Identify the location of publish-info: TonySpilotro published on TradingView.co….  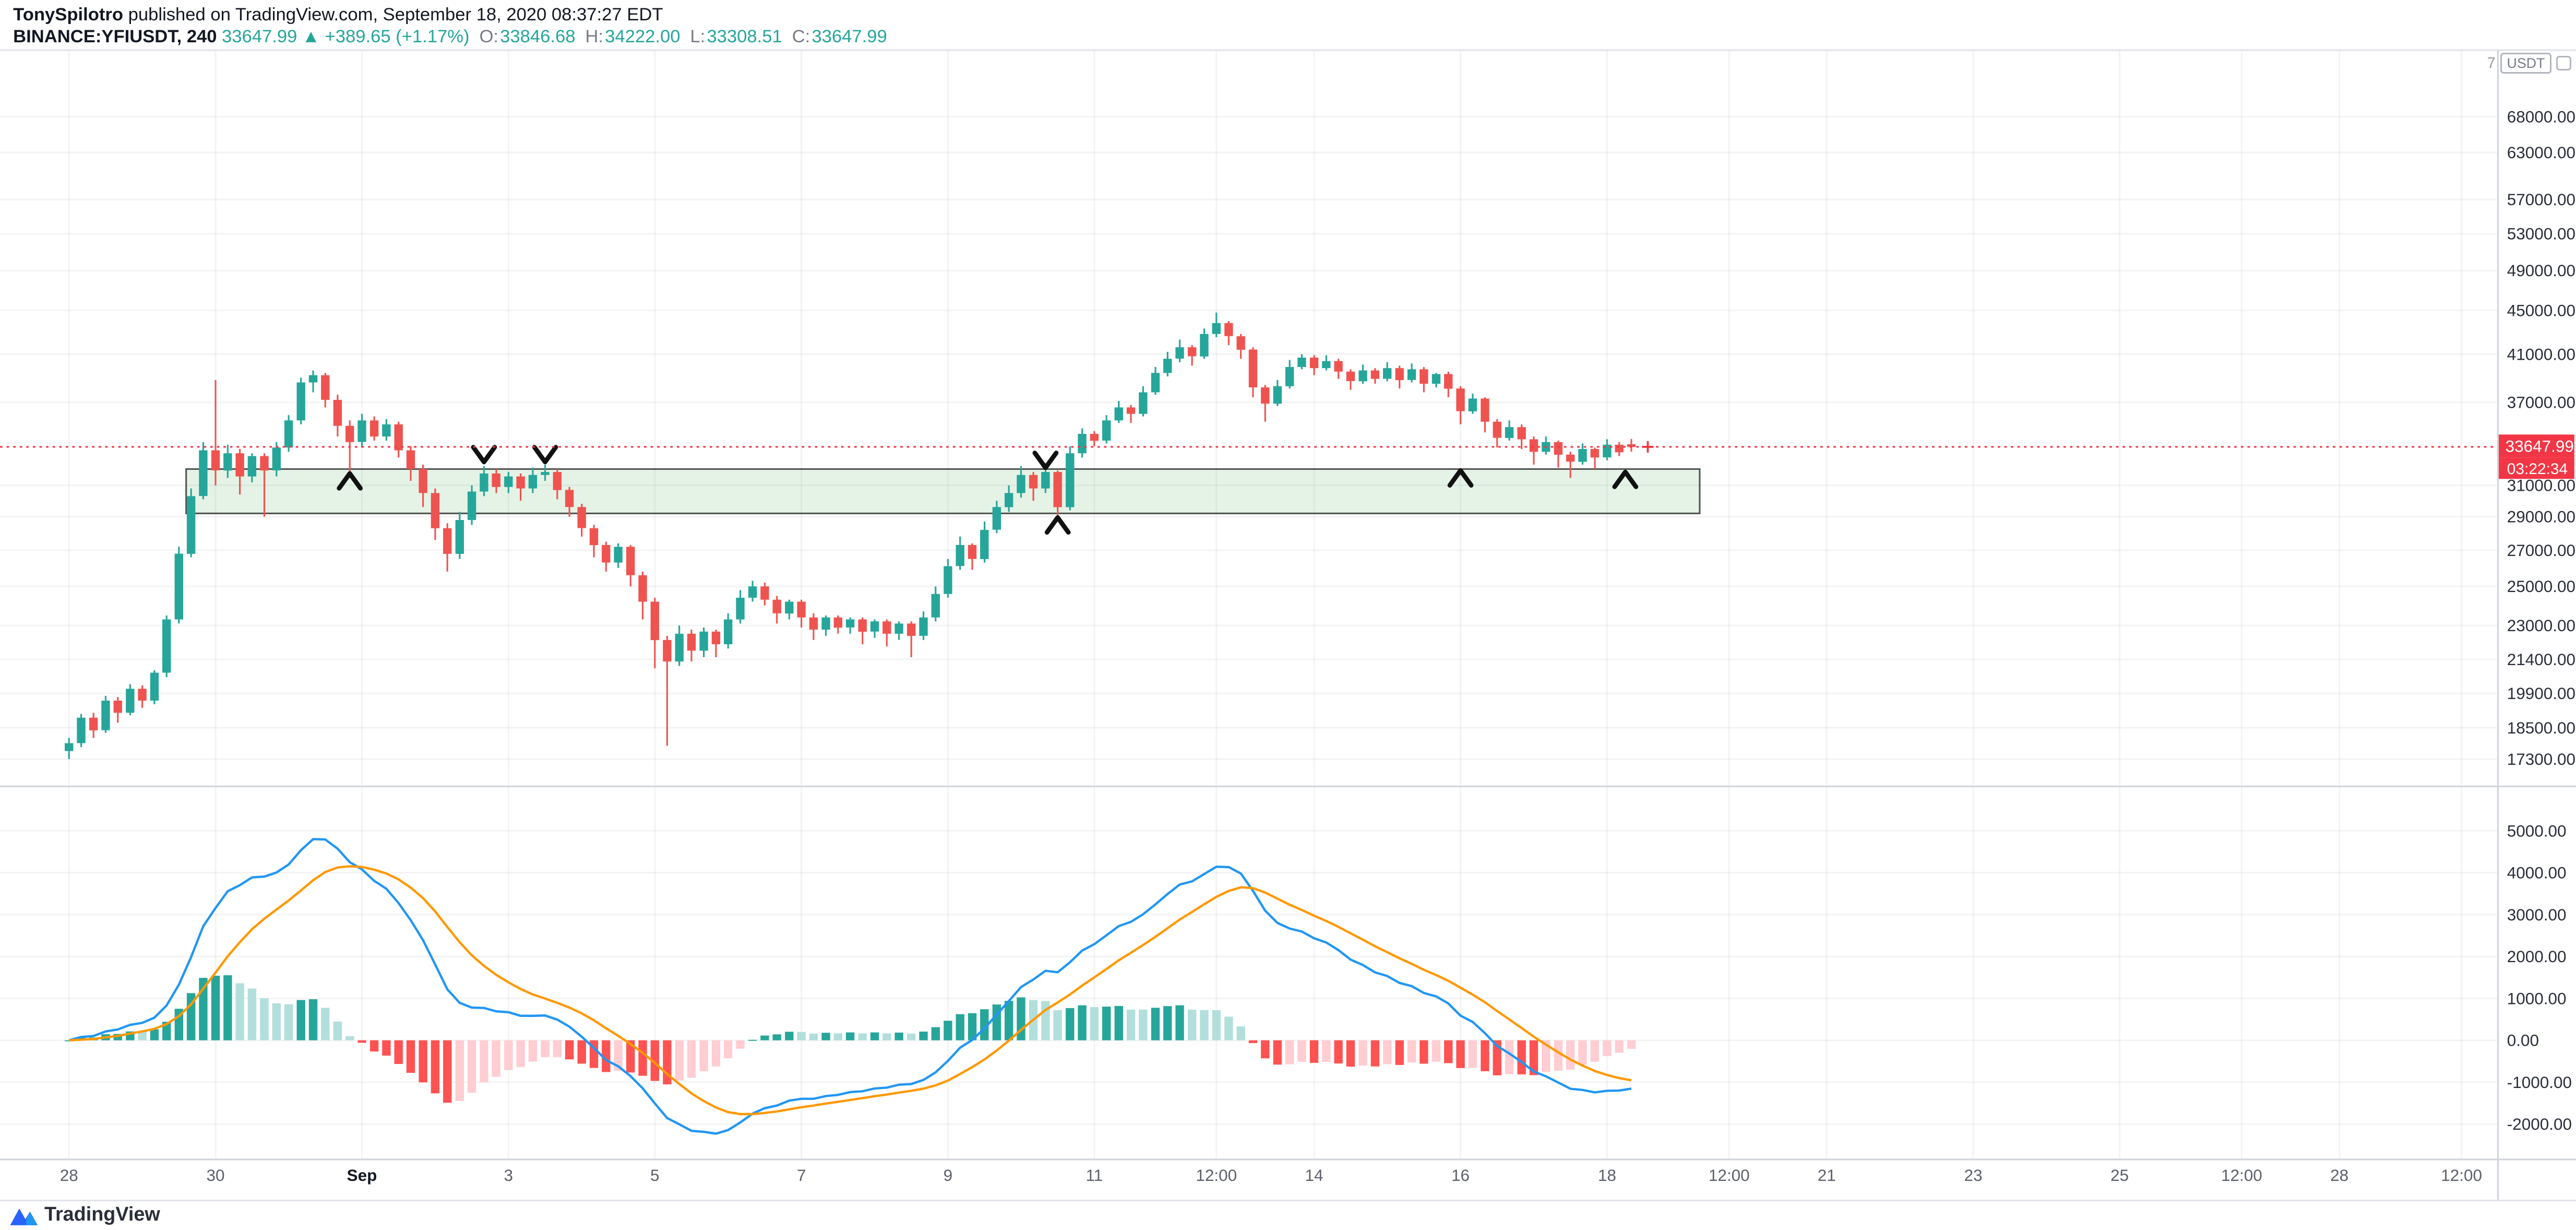
(453, 14).